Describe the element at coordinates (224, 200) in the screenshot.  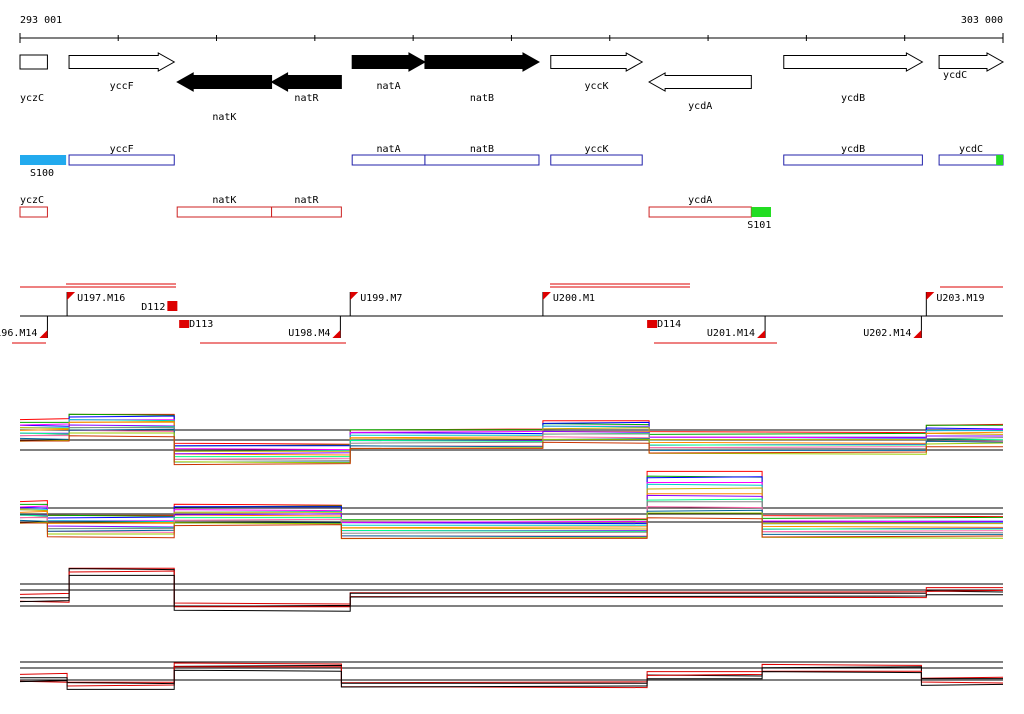
I see `rev-unit-label-natK: natK` at that location.